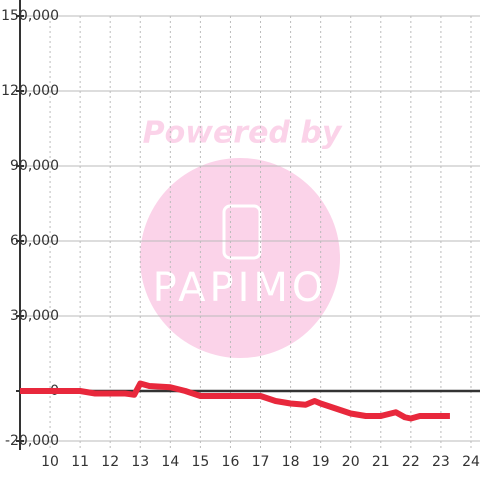  I want to click on x-tick-label: 13, so click(140, 462).